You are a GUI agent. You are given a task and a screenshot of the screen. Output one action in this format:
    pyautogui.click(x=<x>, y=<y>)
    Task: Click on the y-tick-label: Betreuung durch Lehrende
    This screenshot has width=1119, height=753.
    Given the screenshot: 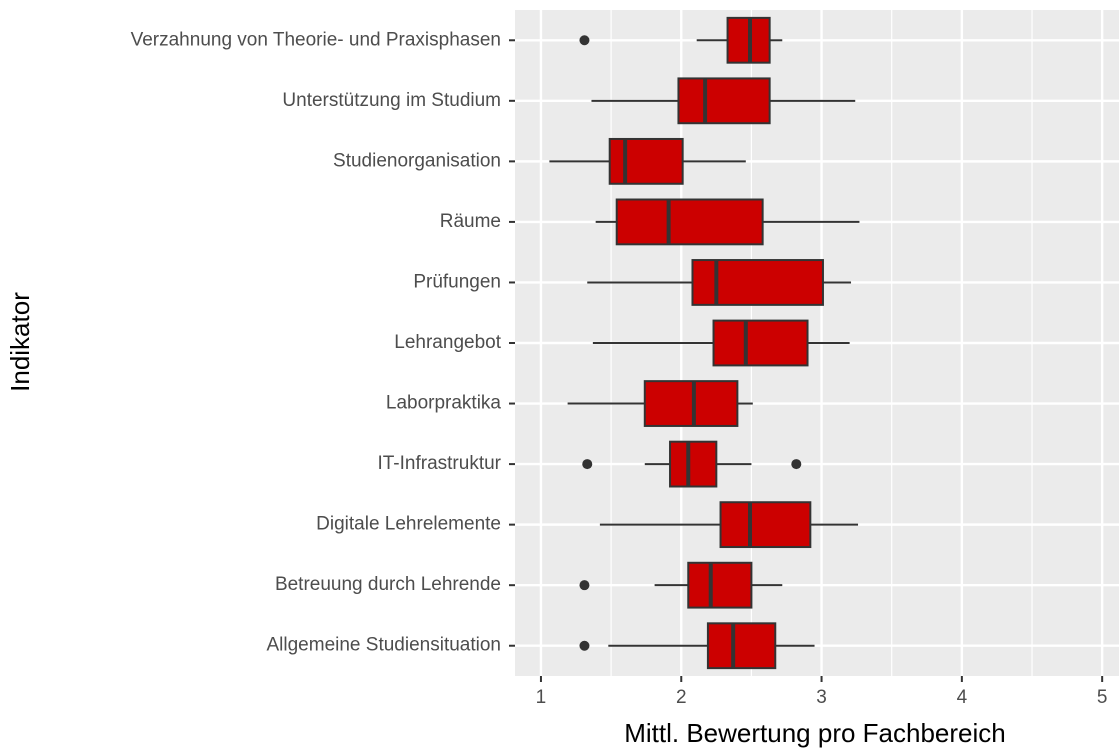 What is the action you would take?
    pyautogui.click(x=388, y=584)
    